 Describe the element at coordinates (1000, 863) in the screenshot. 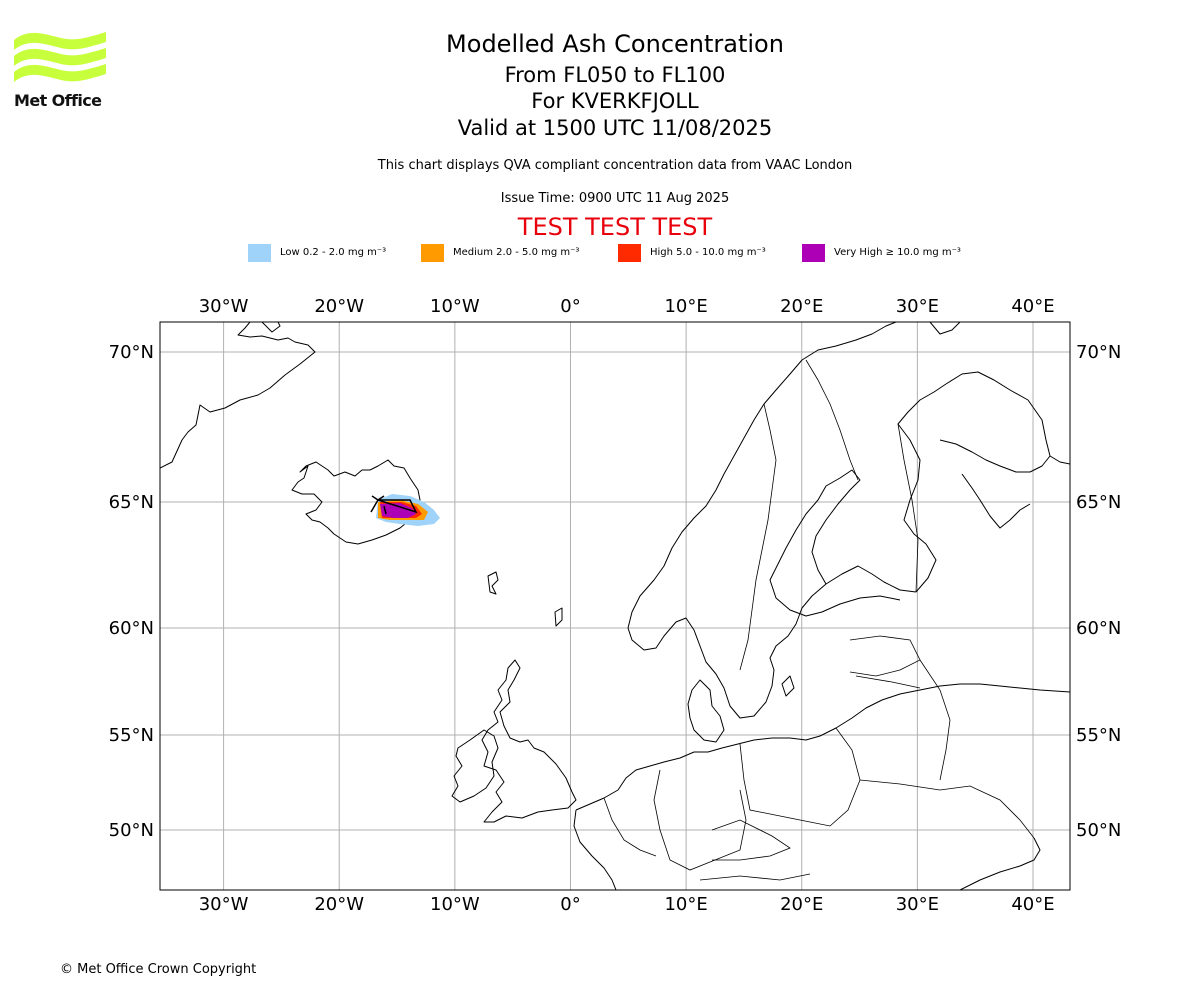

I see `coastline-black-sea` at that location.